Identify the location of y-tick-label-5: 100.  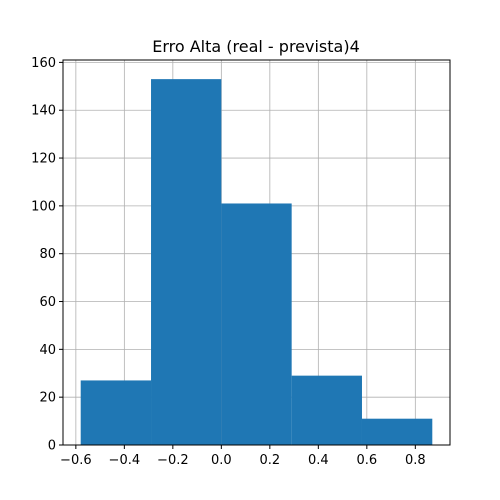
(43, 206).